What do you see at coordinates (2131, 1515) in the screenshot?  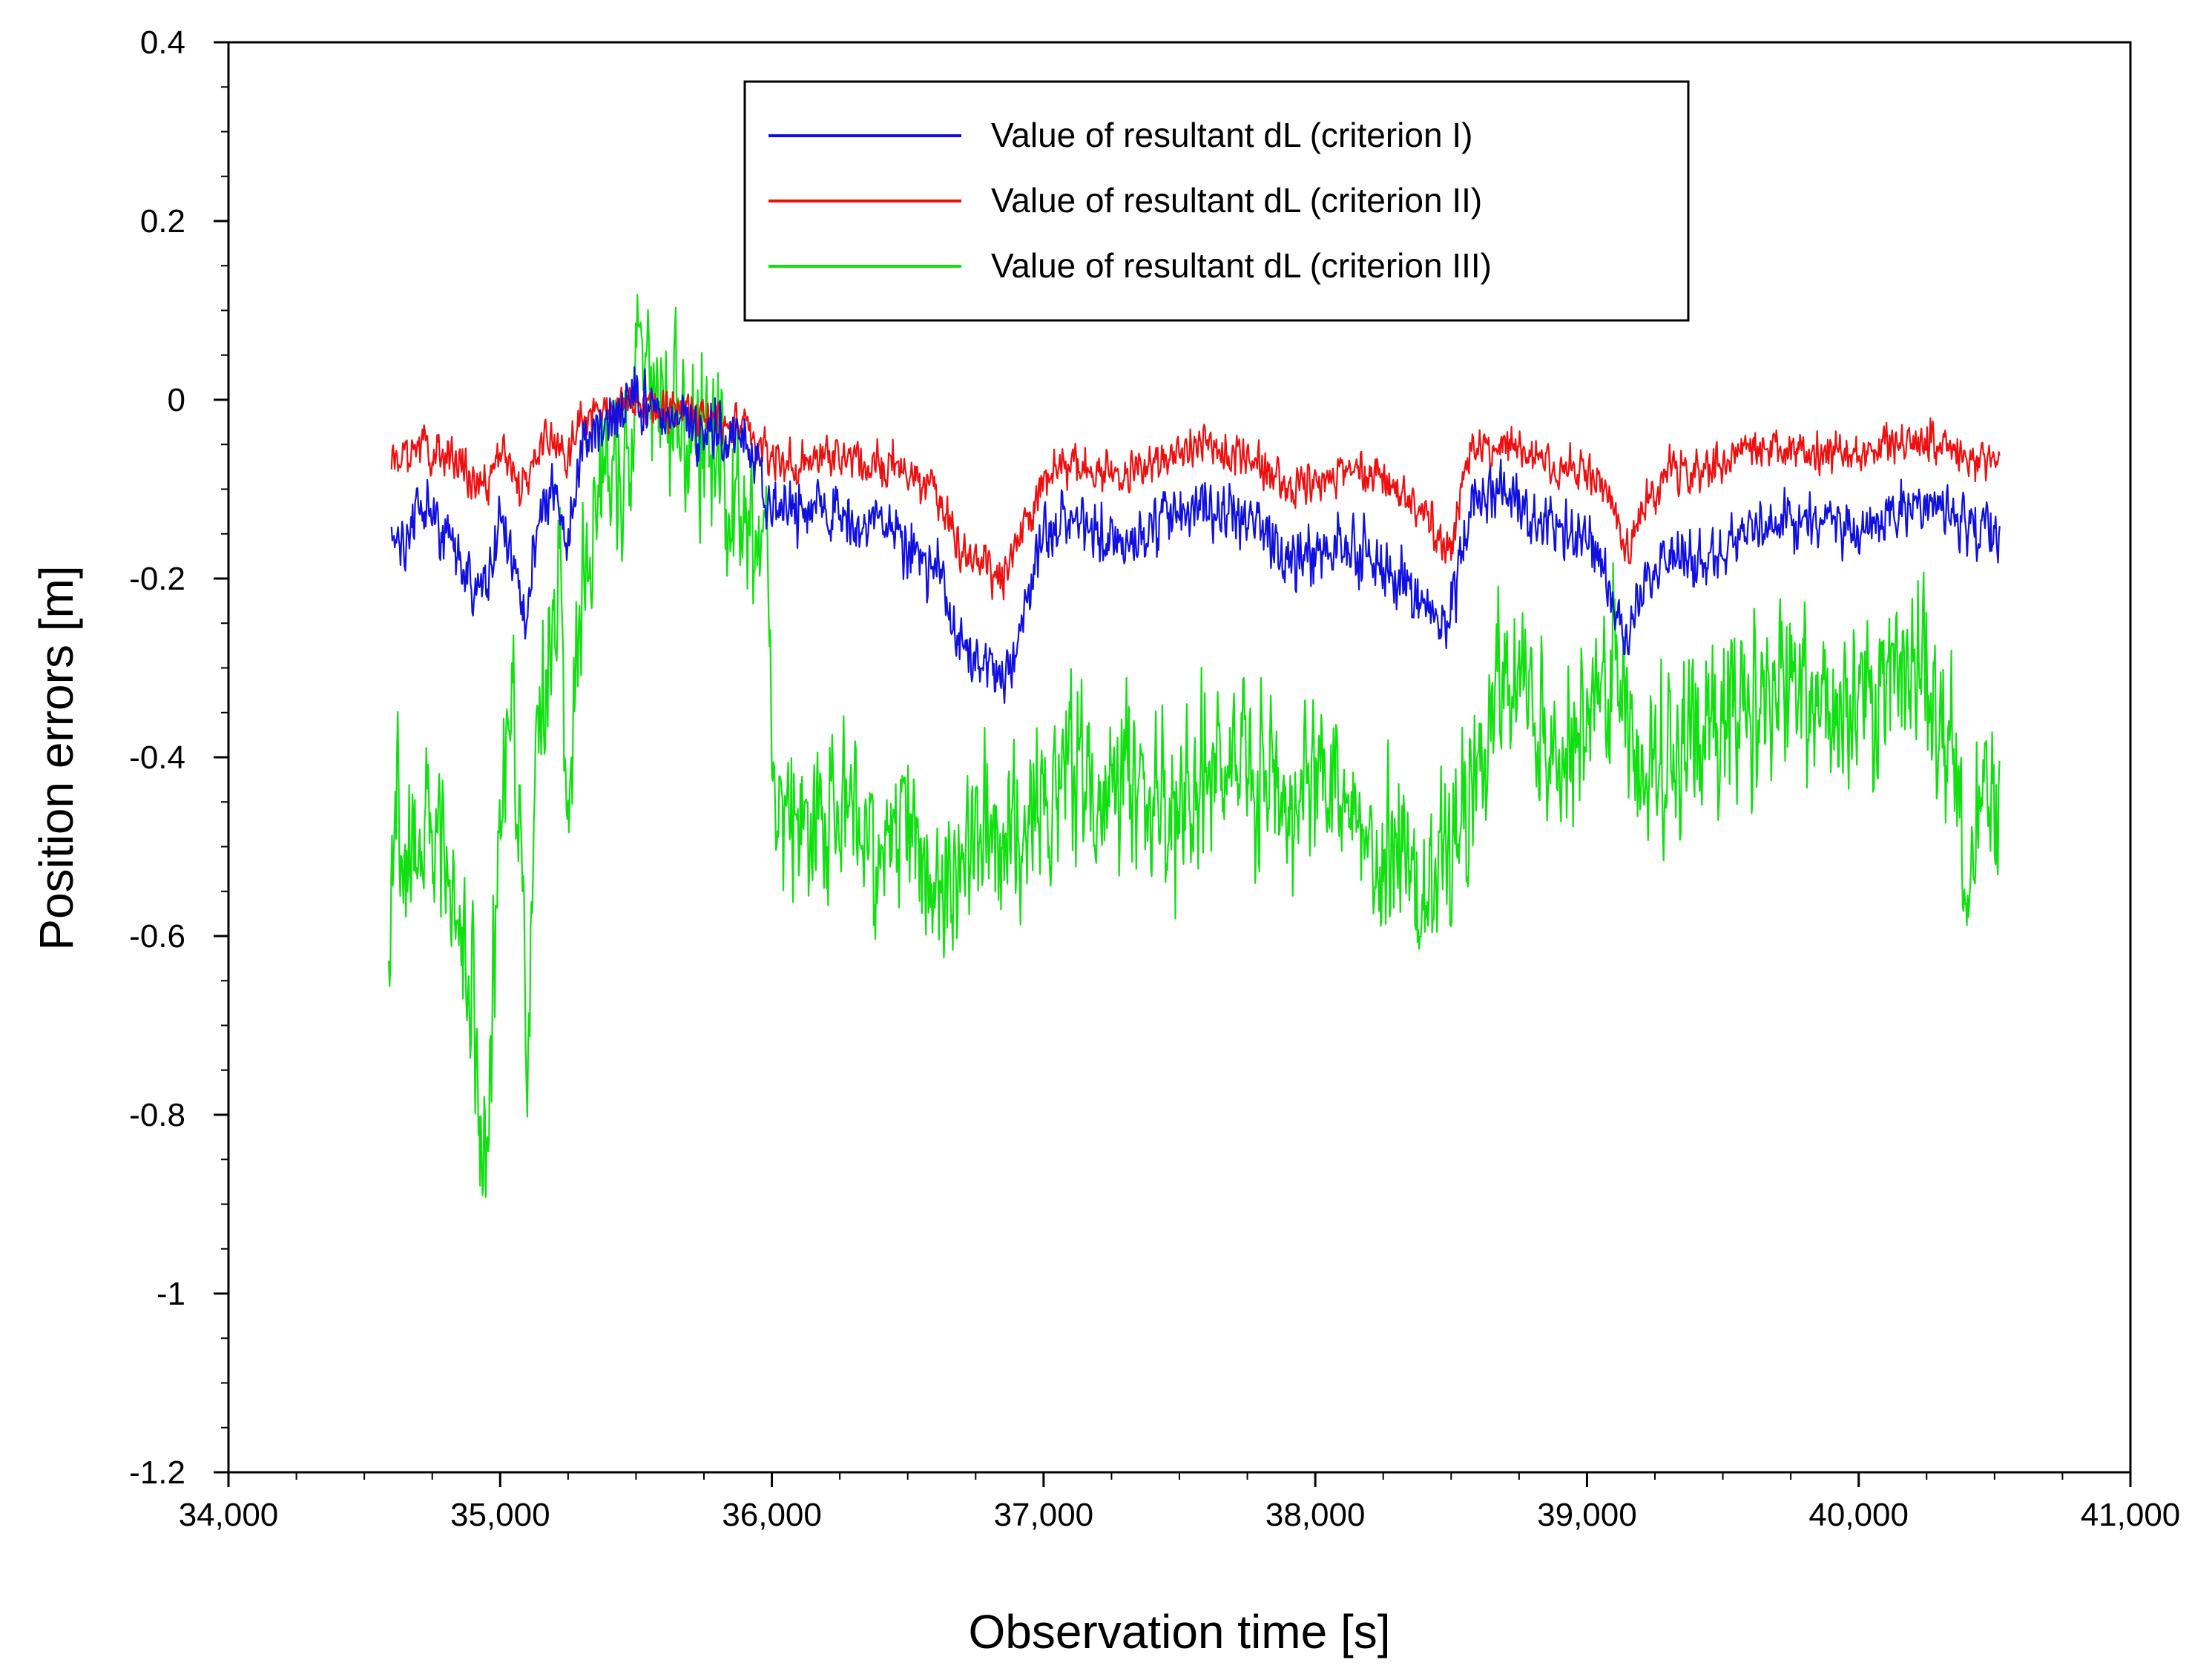 I see `x-tick-label: 41,000` at bounding box center [2131, 1515].